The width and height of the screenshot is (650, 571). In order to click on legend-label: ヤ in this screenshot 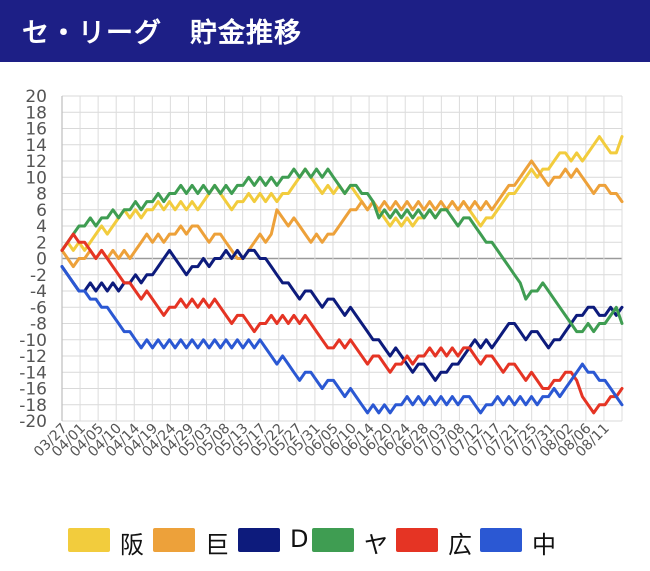, I will do `click(376, 545)`.